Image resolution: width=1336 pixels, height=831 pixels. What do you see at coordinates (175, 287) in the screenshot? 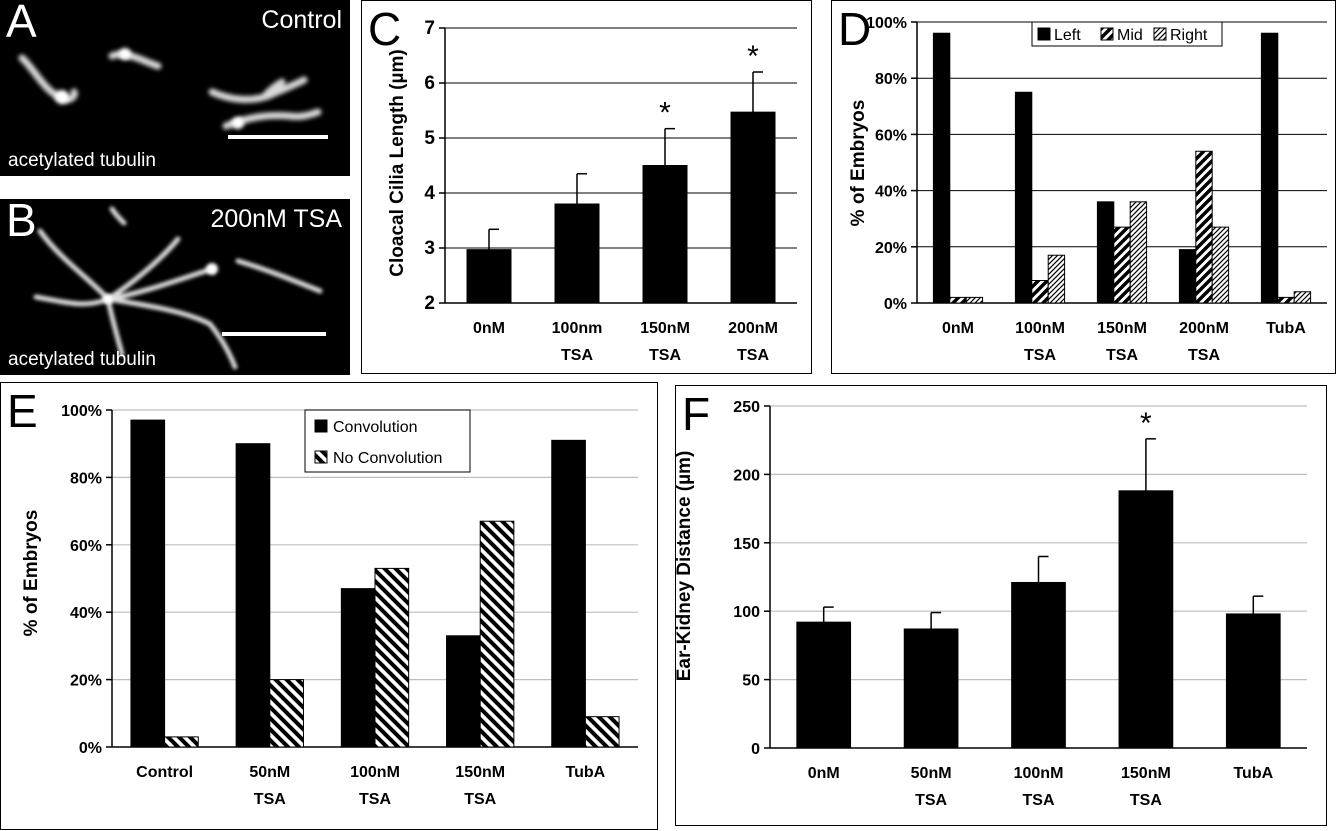
I see `micrograph-panel-b: B 200nM TSA acetylated tubulin` at bounding box center [175, 287].